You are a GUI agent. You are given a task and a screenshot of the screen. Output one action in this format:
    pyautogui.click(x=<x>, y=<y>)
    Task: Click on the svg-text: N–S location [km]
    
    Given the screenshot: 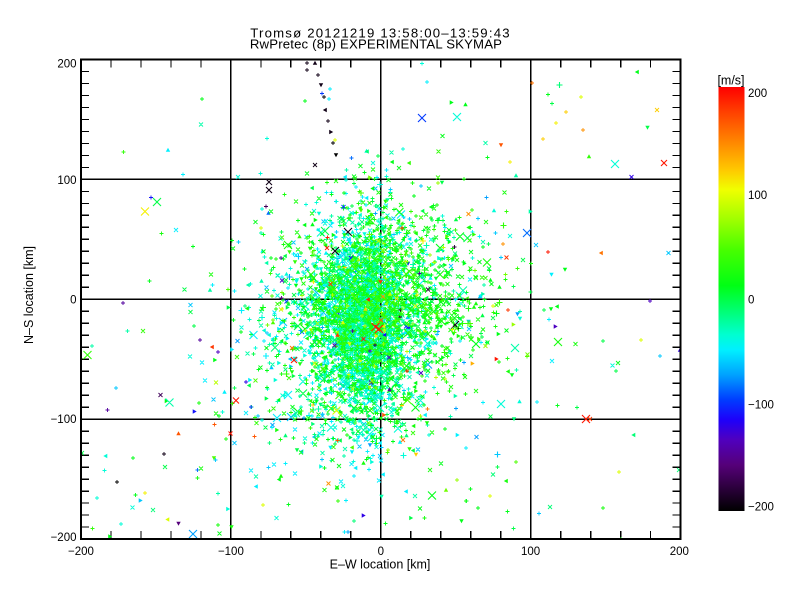 What is the action you would take?
    pyautogui.click(x=29, y=295)
    